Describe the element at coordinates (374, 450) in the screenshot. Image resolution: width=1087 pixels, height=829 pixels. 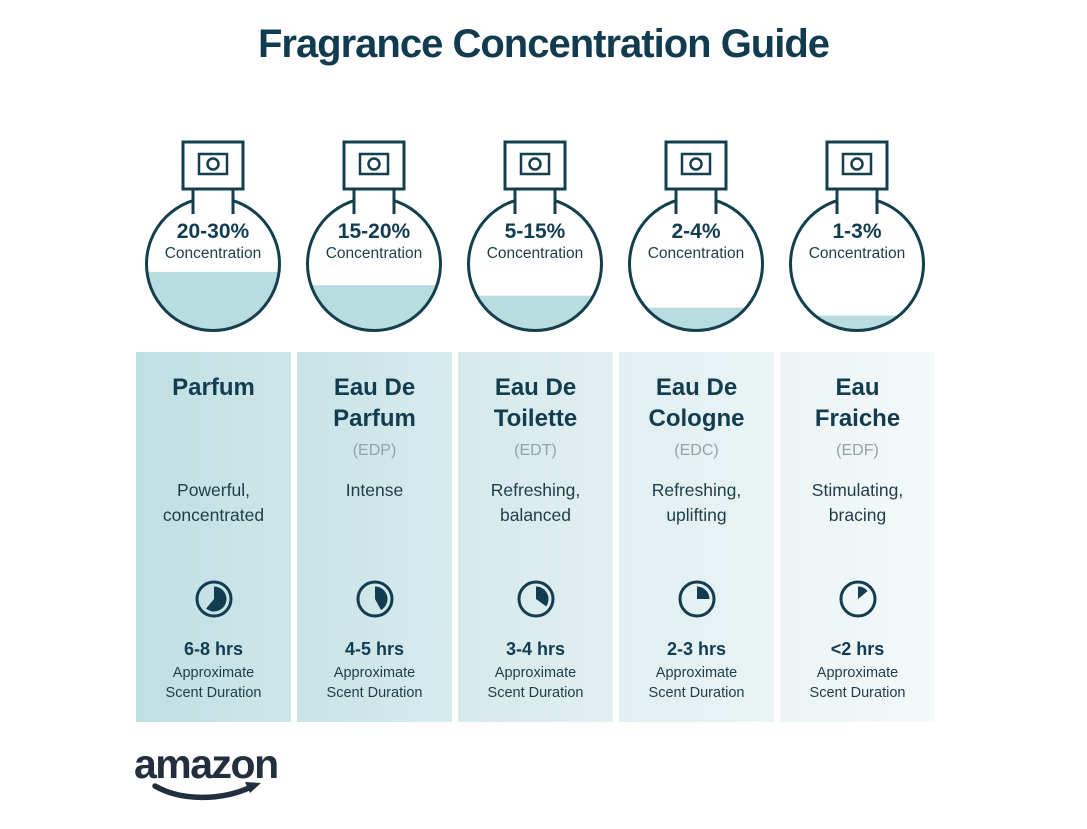
I see `fragrance-type-code: (EDP)` at that location.